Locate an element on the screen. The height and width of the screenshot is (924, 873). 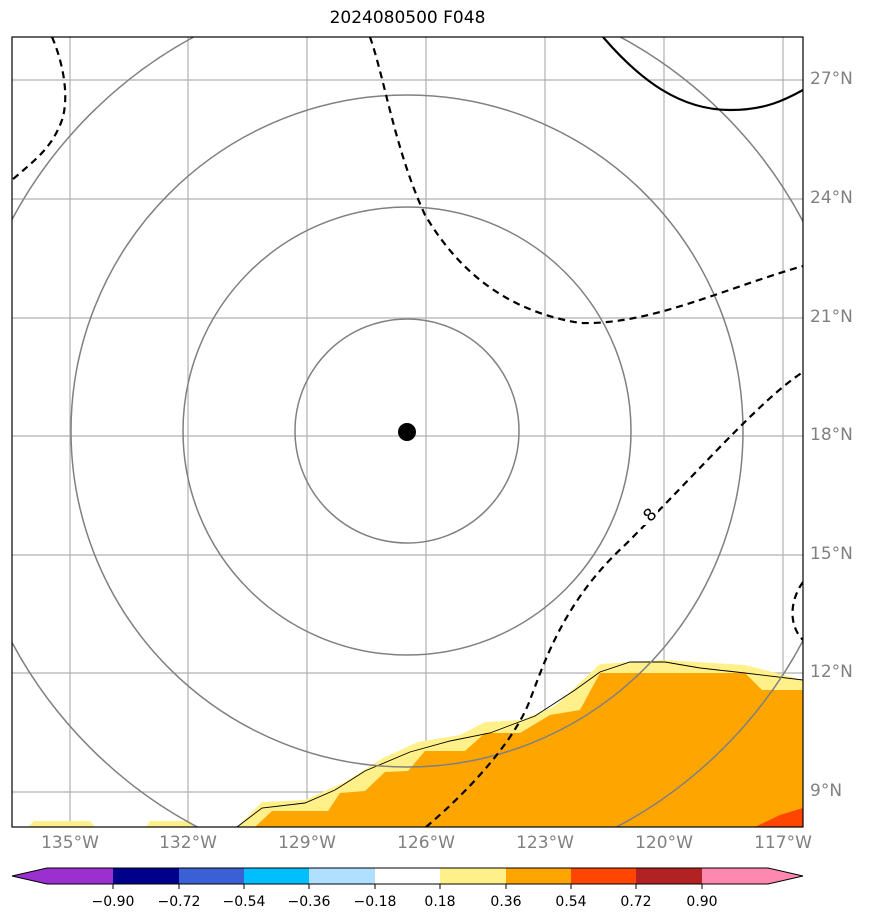
lon-label-129w: 129°W is located at coordinates (307, 843).